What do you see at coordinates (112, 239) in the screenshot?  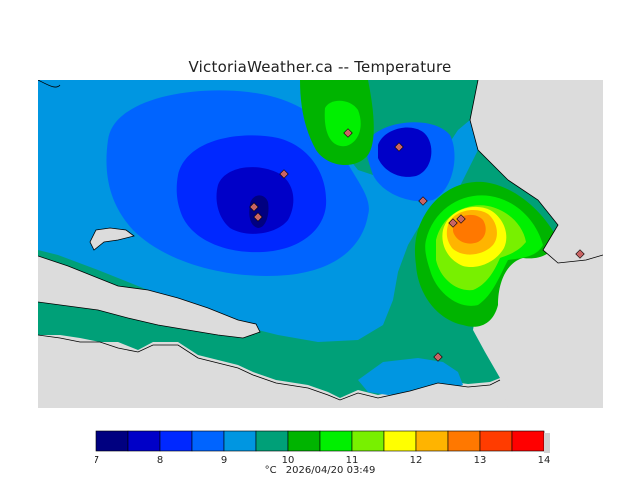 I see `inlet-harbour` at bounding box center [112, 239].